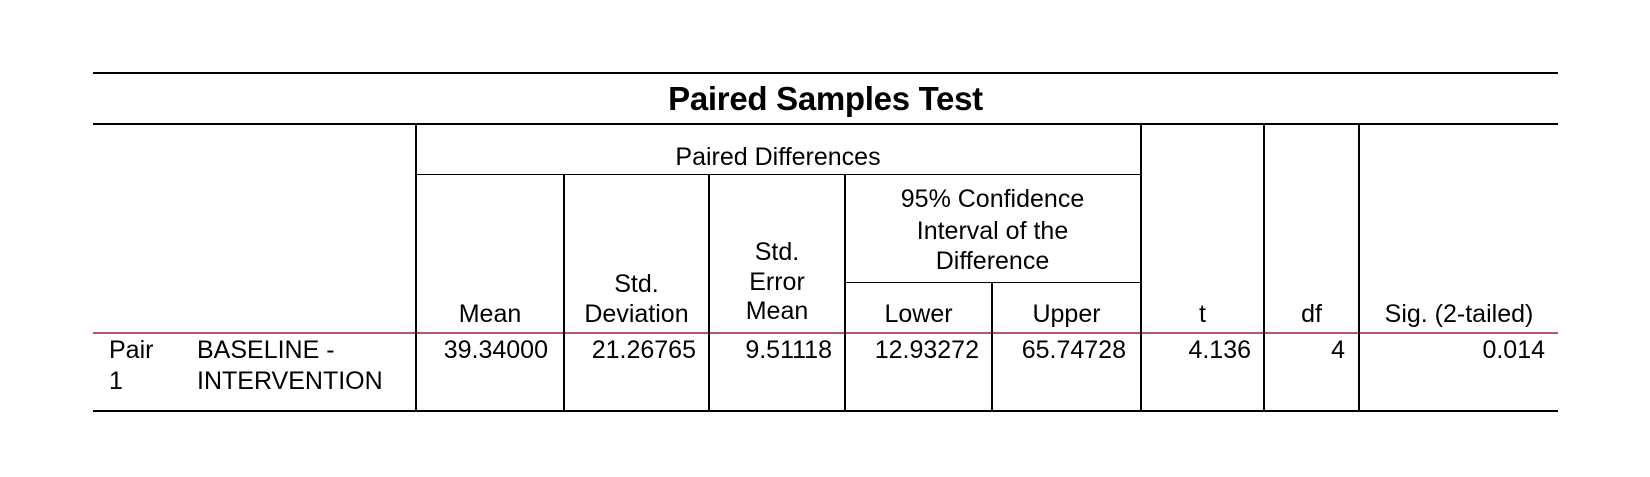  Describe the element at coordinates (643, 350) in the screenshot. I see `cell-stddev: 21.26765` at that location.